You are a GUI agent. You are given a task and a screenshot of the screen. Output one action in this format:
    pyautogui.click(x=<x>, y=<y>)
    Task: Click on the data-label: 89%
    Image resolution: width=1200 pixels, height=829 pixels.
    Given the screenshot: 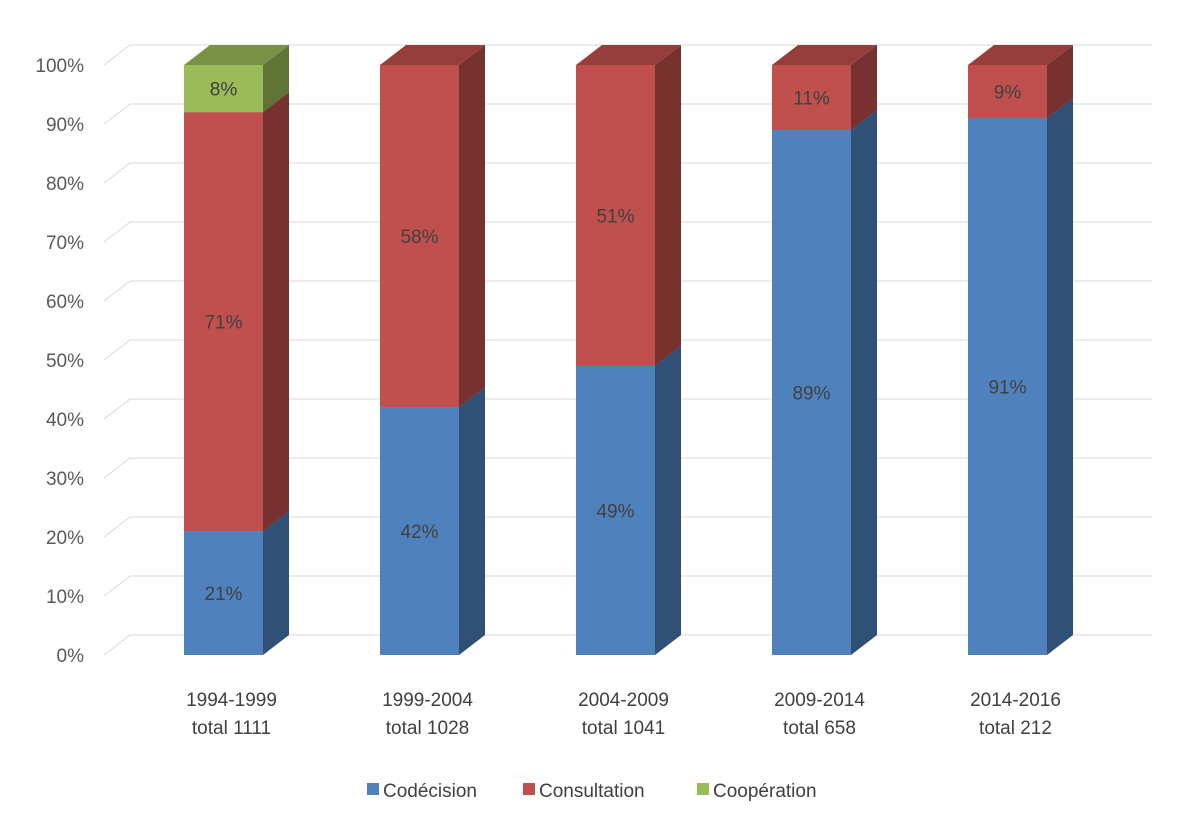 What is the action you would take?
    pyautogui.click(x=811, y=393)
    